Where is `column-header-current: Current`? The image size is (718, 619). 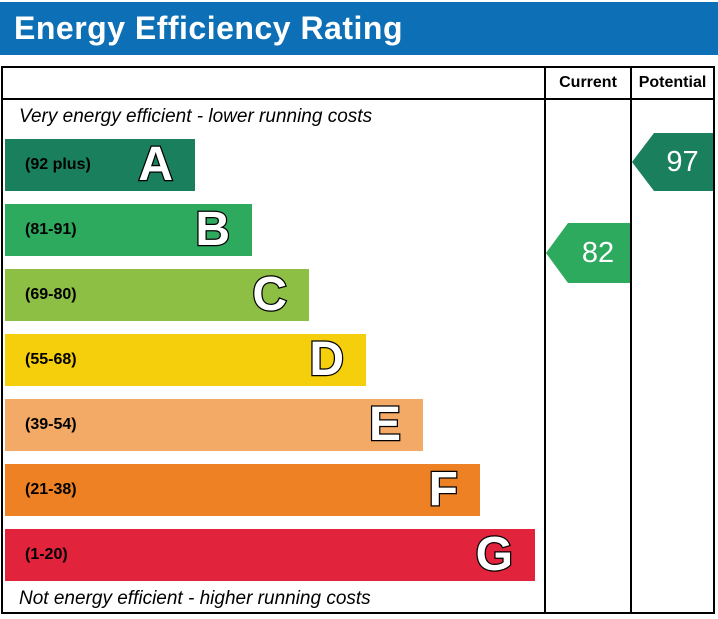 column-header-current: Current is located at coordinates (588, 82).